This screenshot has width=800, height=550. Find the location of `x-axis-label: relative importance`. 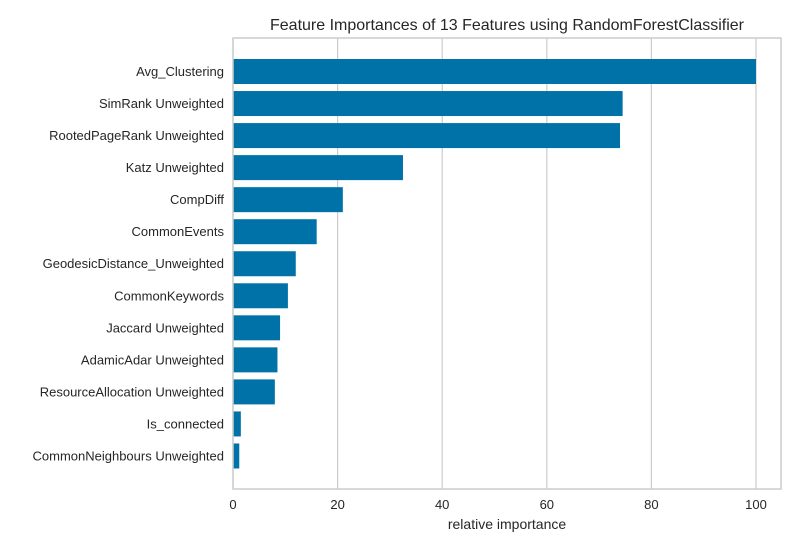

x-axis-label: relative importance is located at coordinates (507, 524).